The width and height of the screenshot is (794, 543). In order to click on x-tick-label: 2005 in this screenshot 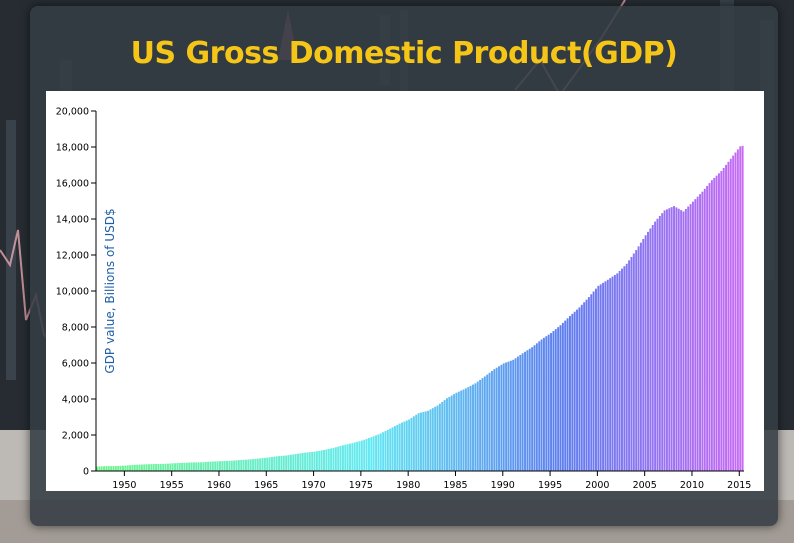, I will do `click(645, 485)`.